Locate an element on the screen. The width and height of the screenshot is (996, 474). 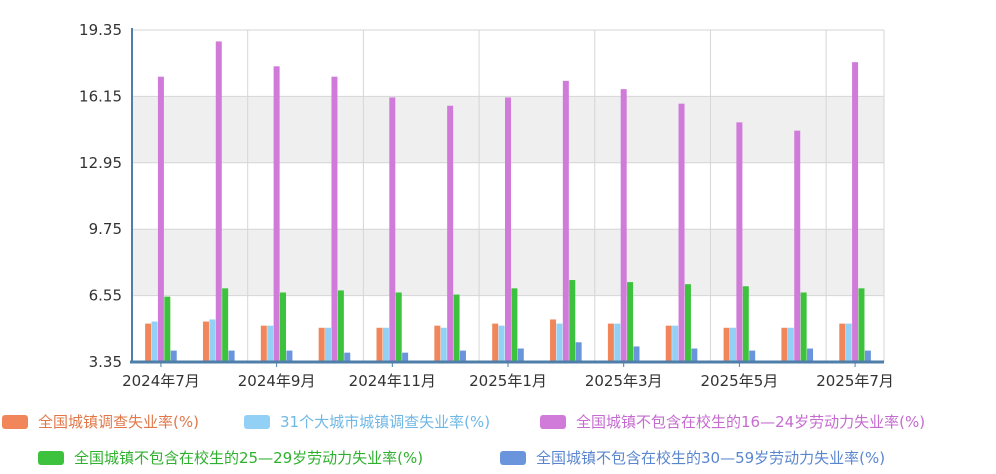
legend-item-30-59: 全国城镇不包含在校生的30—59岁劳动力失业率(%) is located at coordinates (692, 458).